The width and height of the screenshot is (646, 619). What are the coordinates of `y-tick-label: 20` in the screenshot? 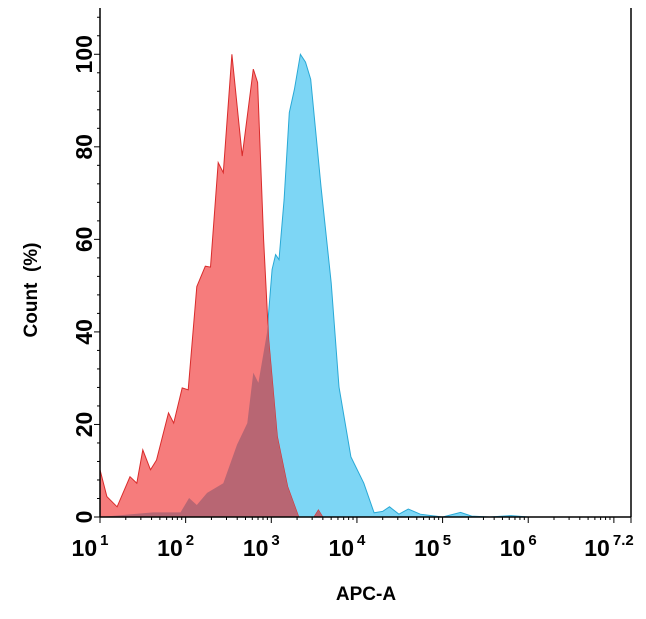 It's located at (84, 425).